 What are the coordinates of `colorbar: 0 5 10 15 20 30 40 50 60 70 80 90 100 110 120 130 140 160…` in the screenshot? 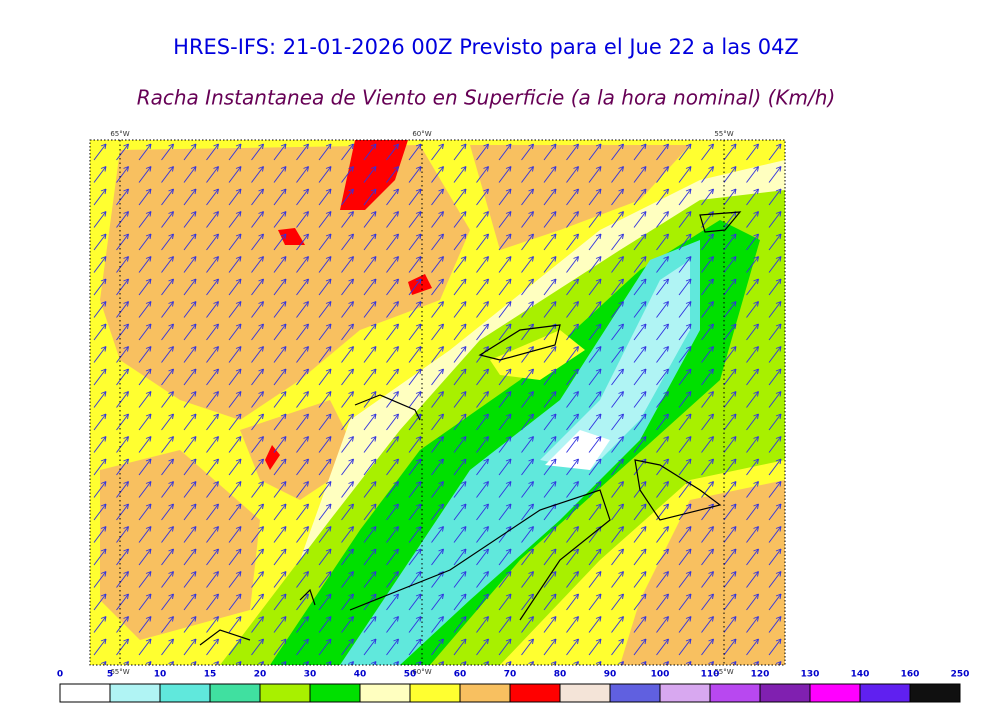 It's located at (513, 686).